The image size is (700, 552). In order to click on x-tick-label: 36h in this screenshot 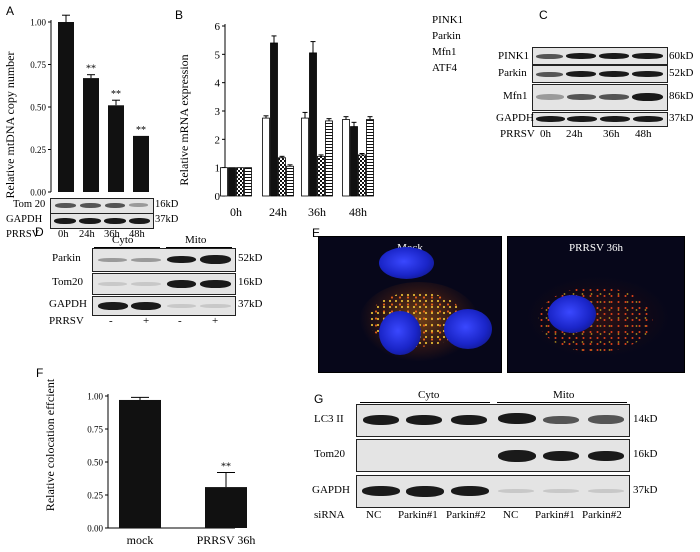, I will do `click(317, 212)`.